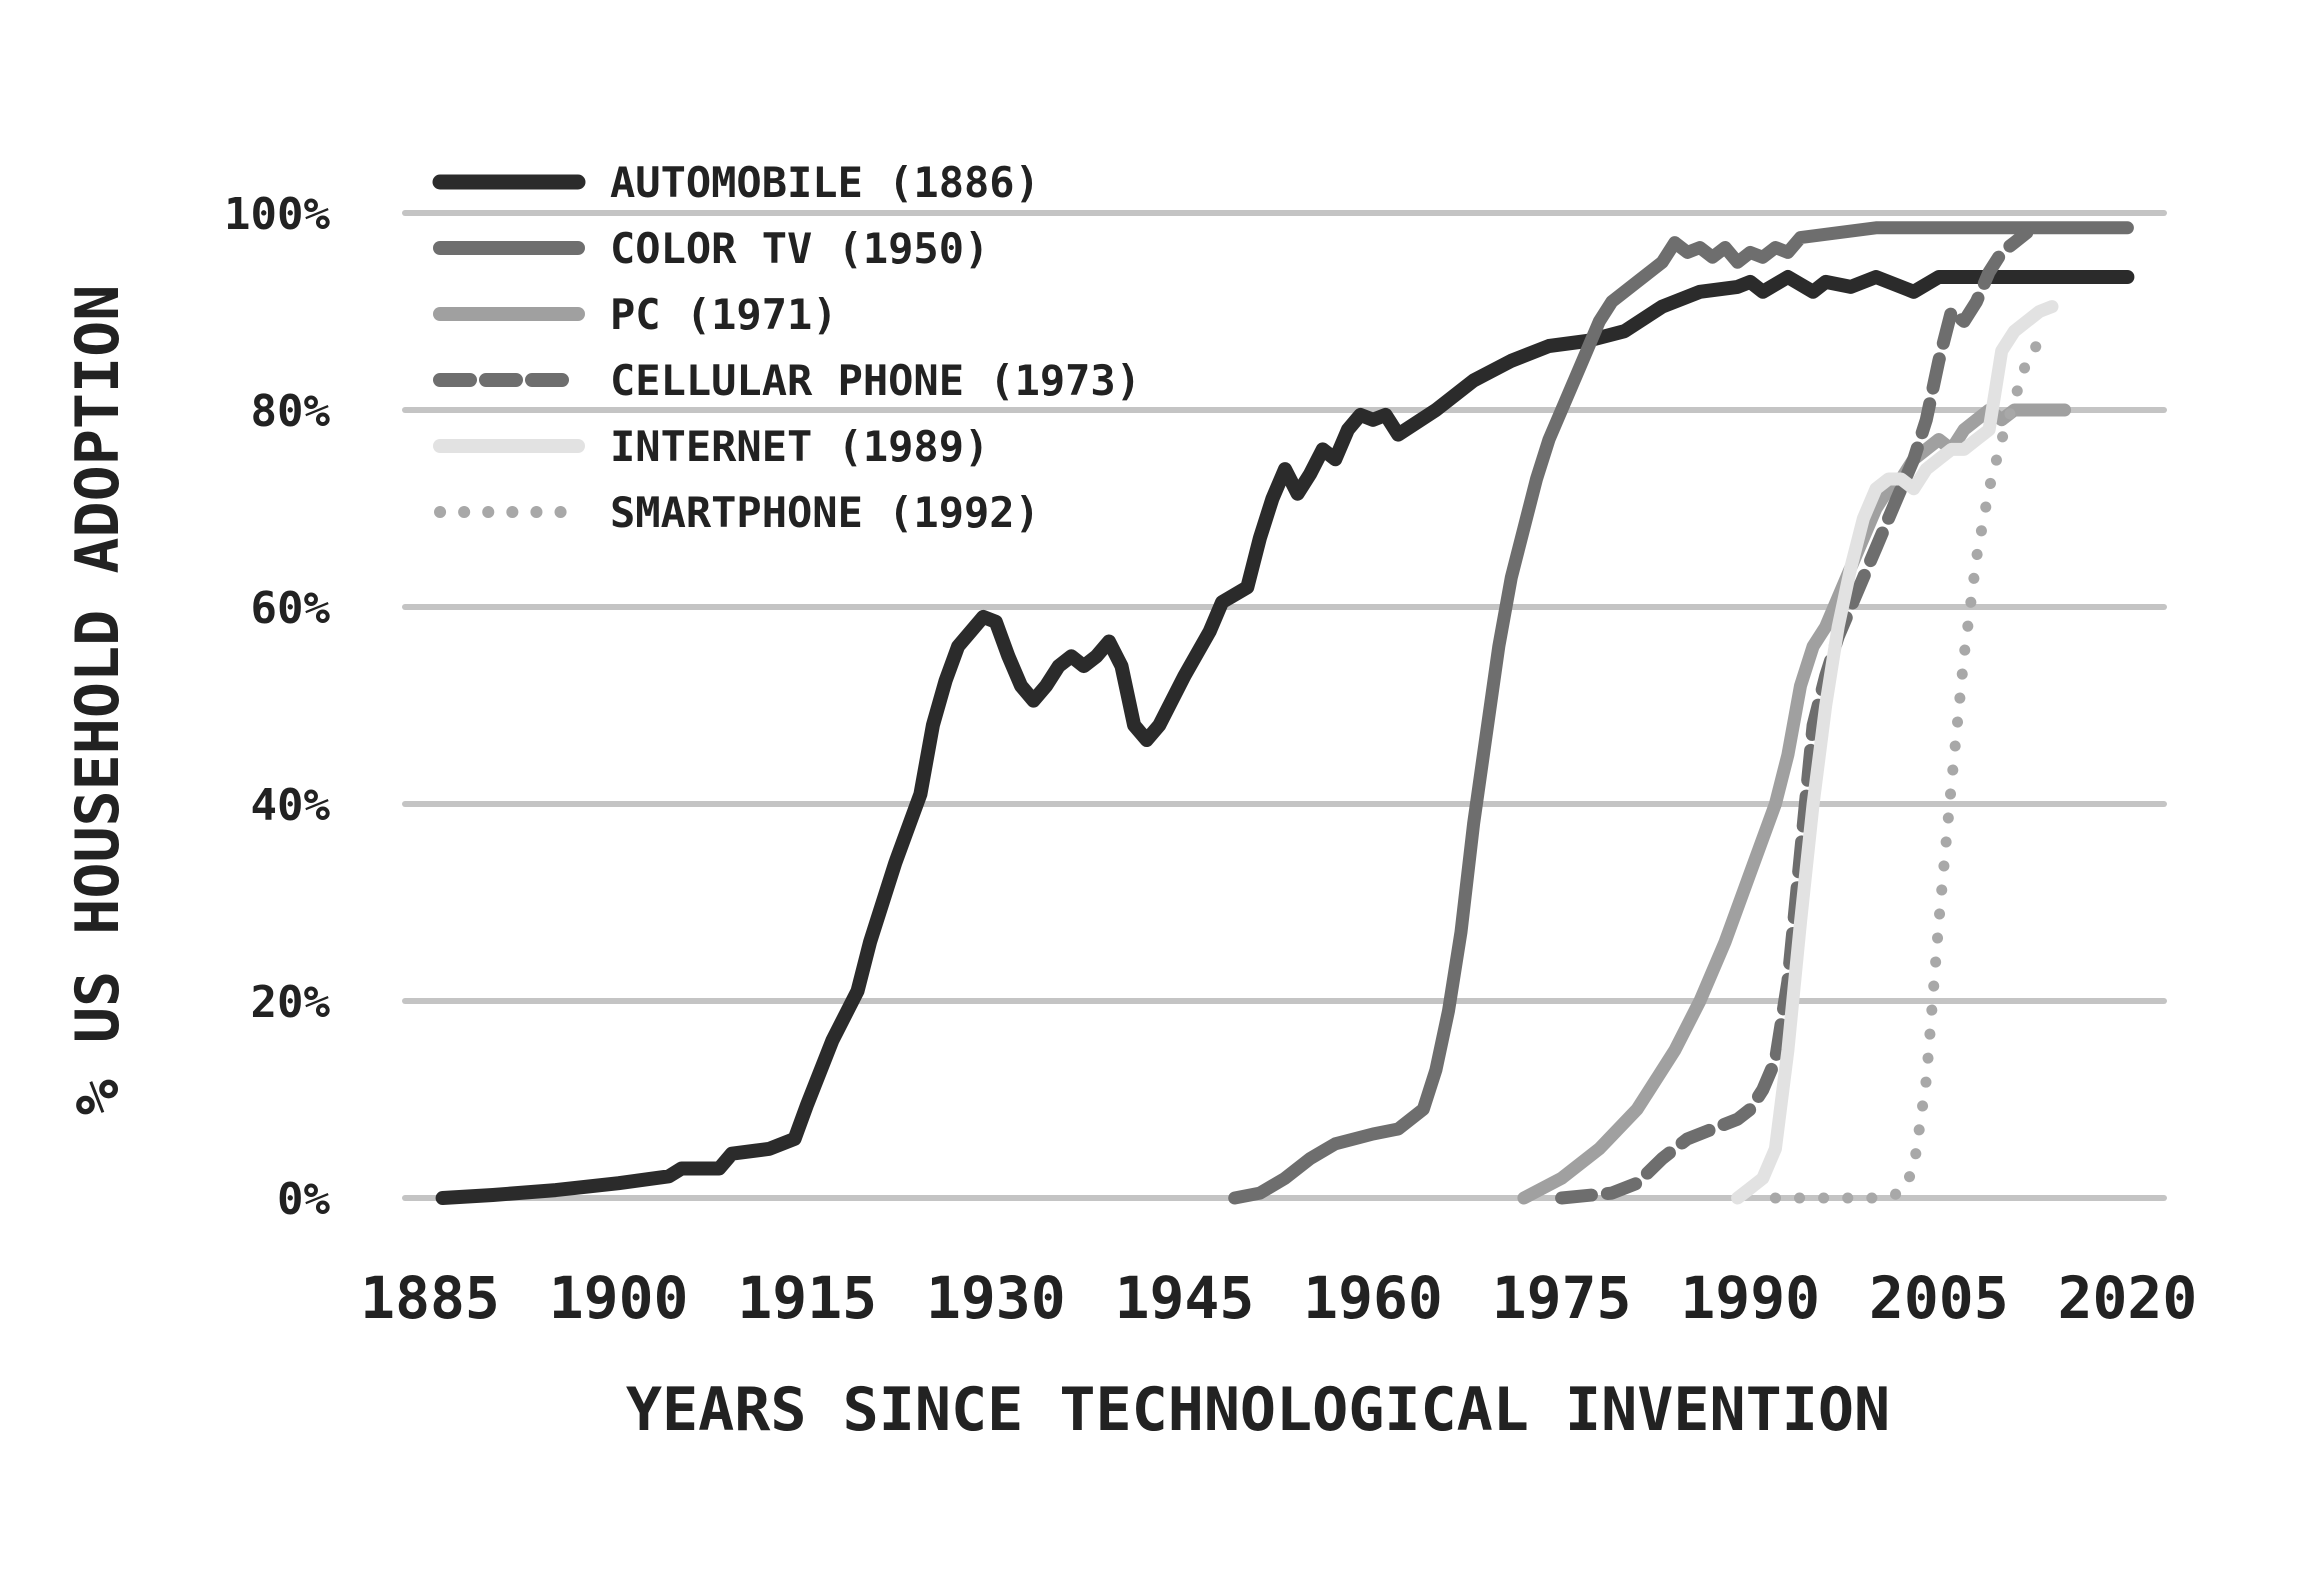 The width and height of the screenshot is (2304, 1573). I want to click on x-tick-label: 1930, so click(996, 1298).